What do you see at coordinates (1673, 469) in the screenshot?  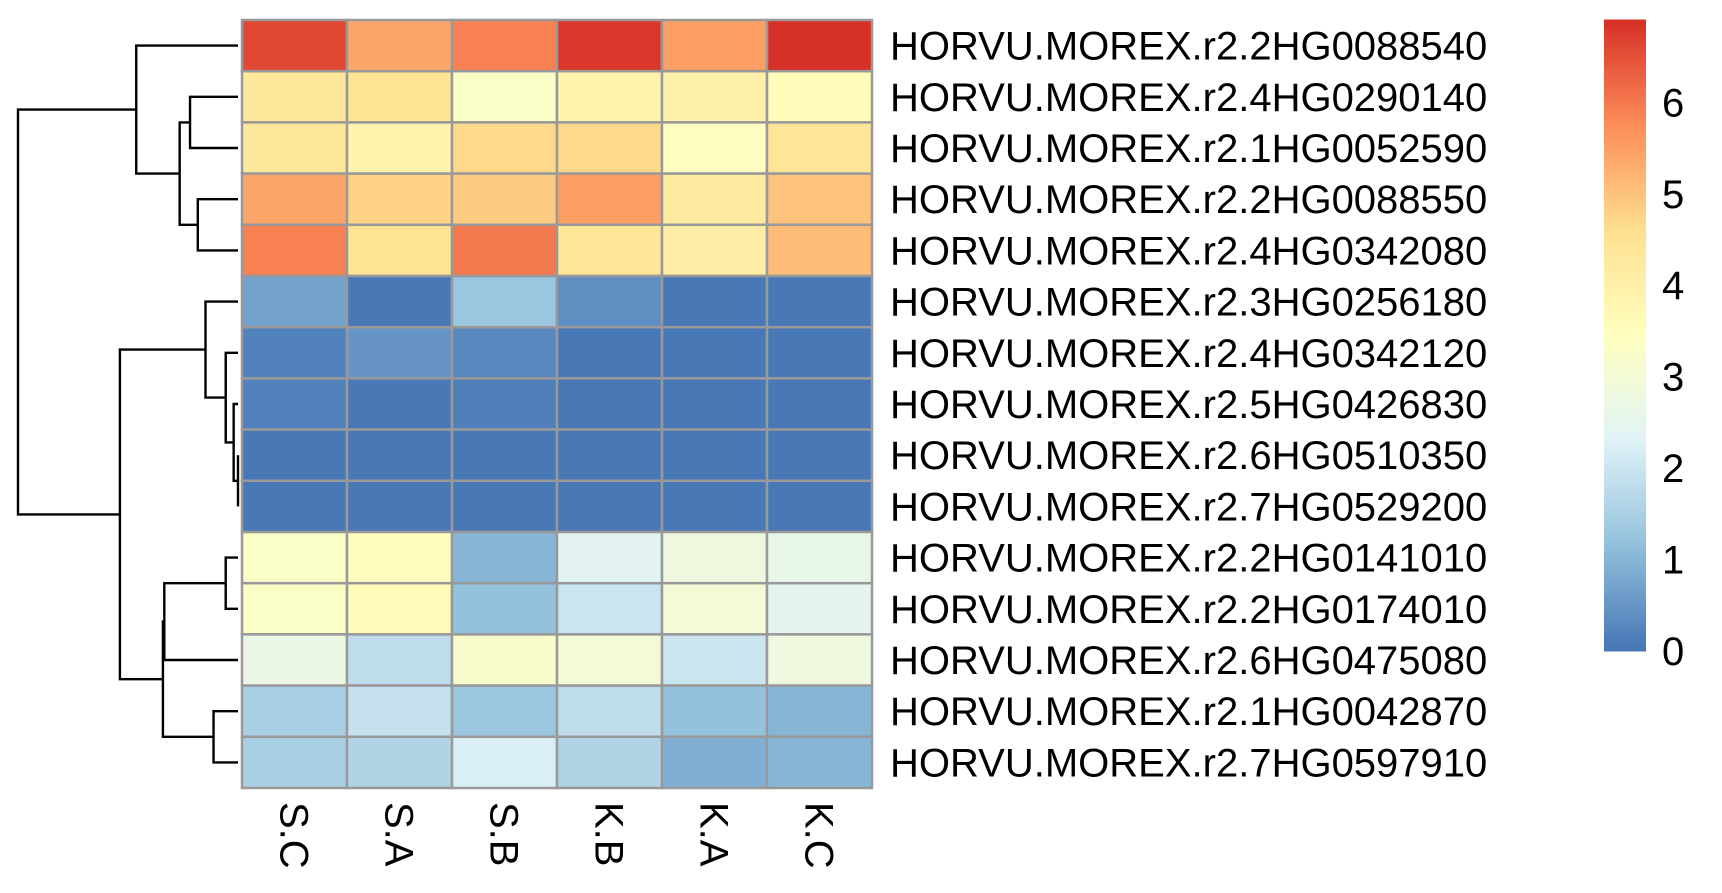 I see `colorbar-tick-label: 2` at bounding box center [1673, 469].